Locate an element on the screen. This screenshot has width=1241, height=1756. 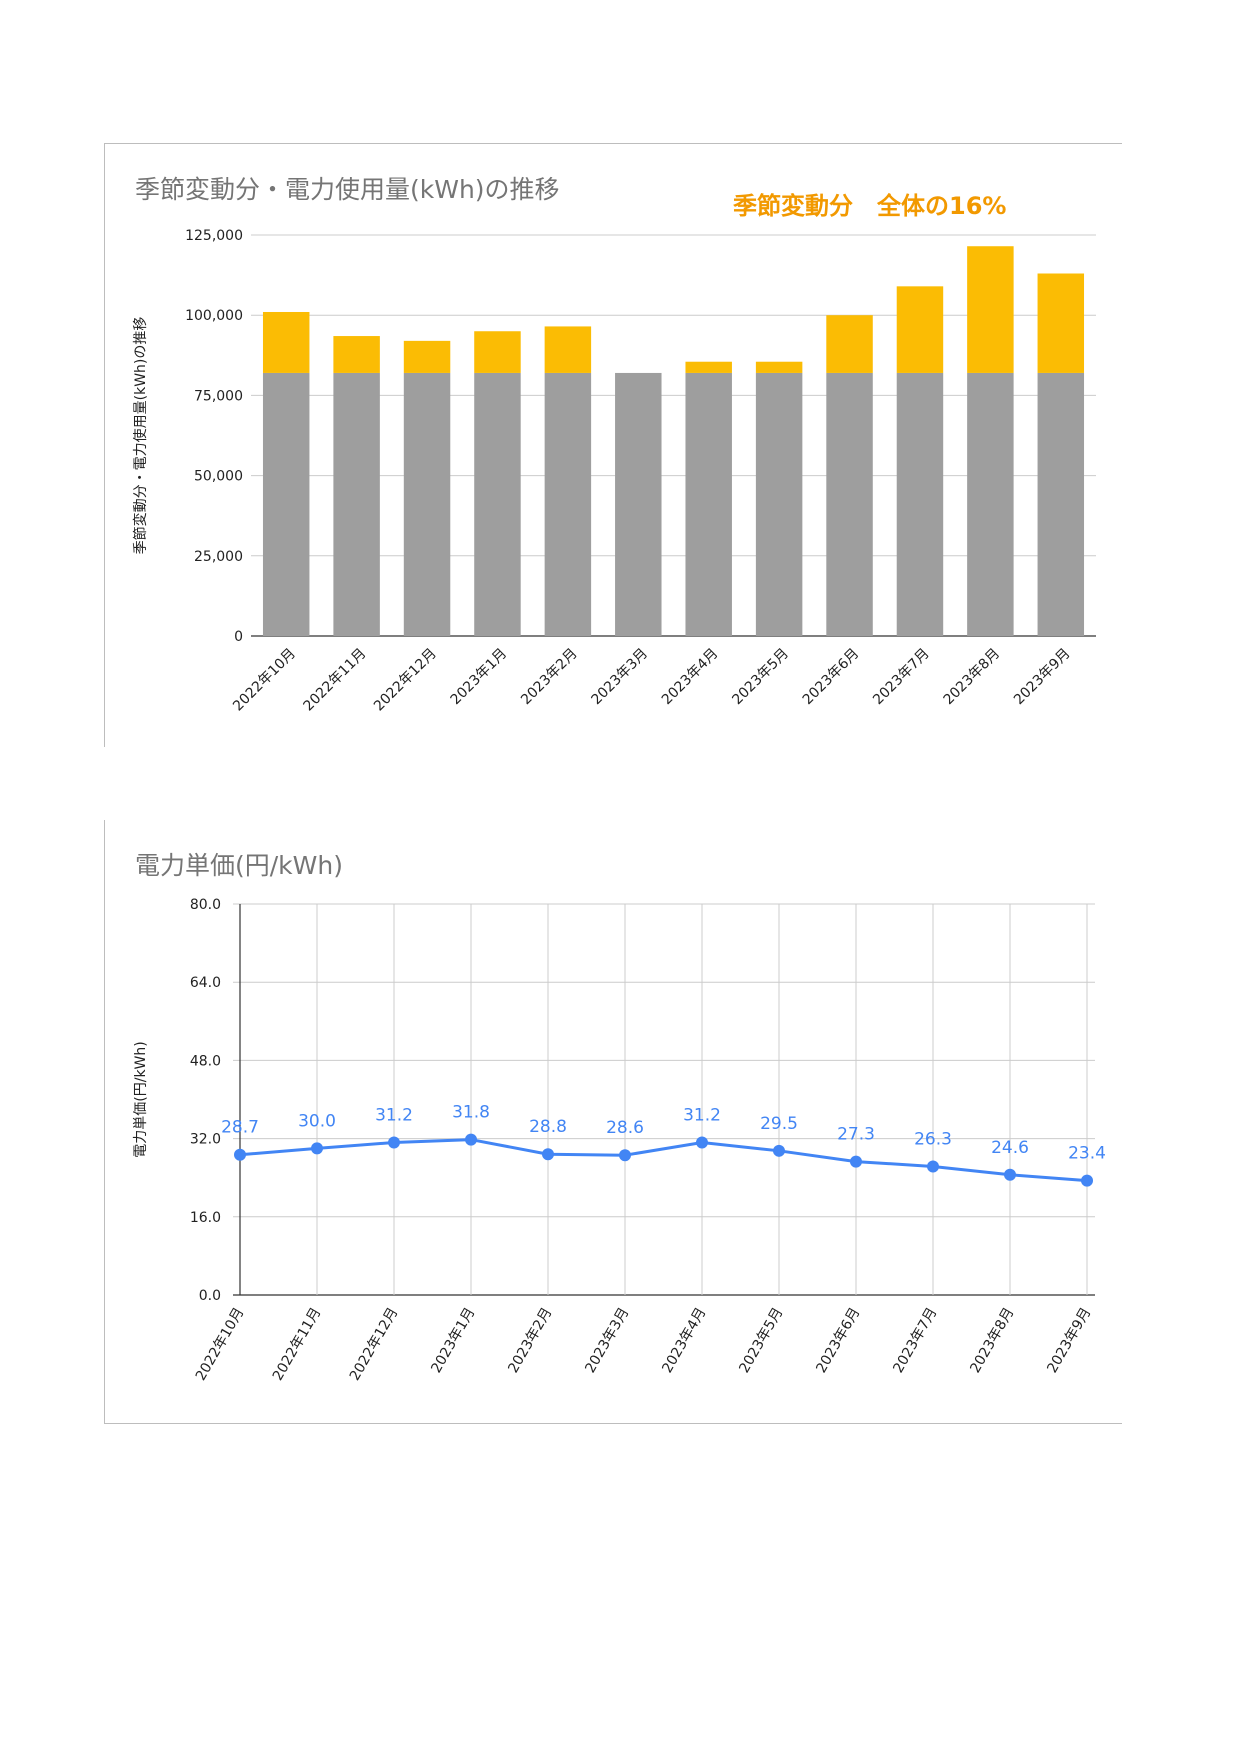
y-tick-label: 64.0 is located at coordinates (205, 983).